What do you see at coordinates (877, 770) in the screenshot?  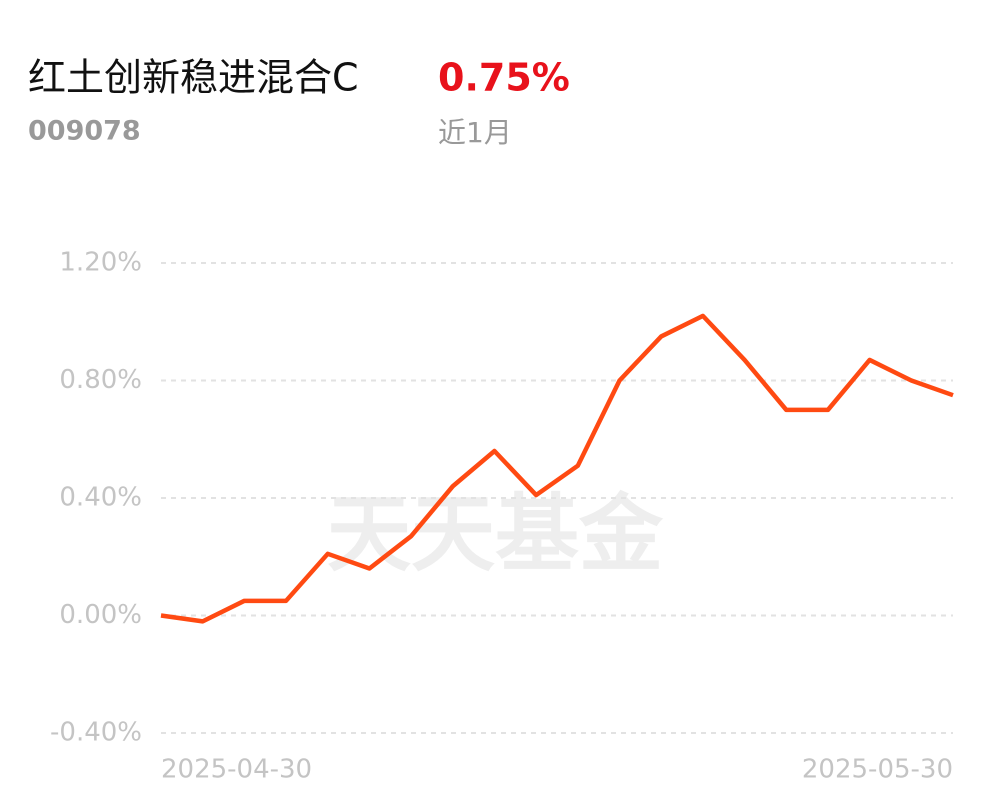 I see `x-tick-label: 2025-05-30` at bounding box center [877, 770].